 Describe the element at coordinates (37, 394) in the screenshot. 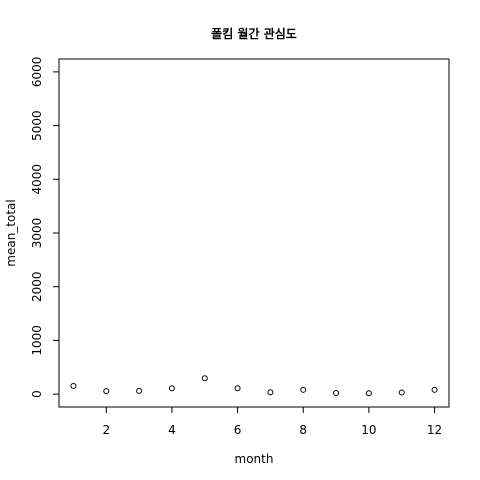

I see `y-tick-label: 0` at that location.